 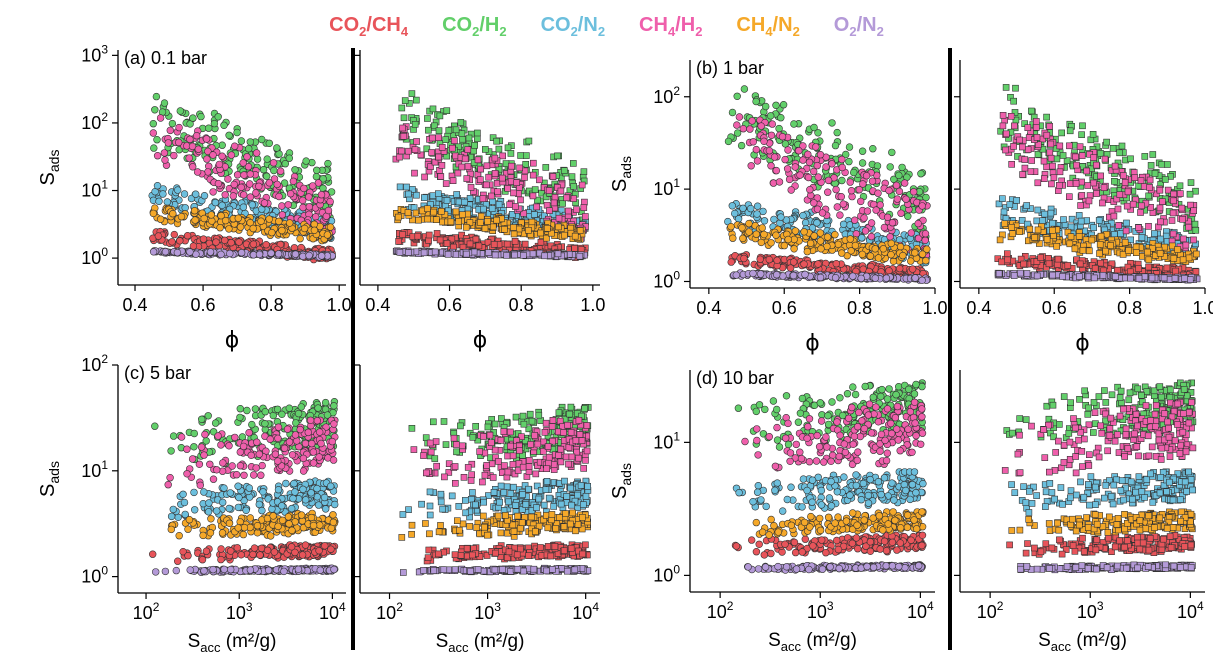 What do you see at coordinates (573, 26) in the screenshot?
I see `legend-item-co2-n2: CO2/N2` at bounding box center [573, 26].